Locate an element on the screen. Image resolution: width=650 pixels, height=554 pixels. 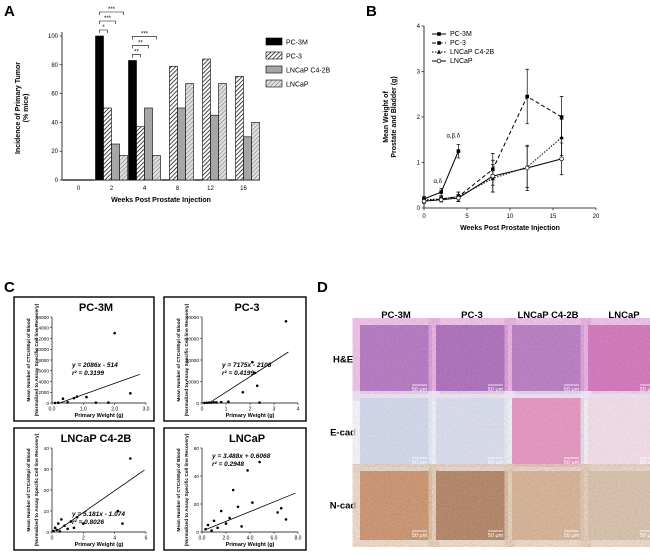
regression-r2: r² = 0.2948 is located at coordinates (228, 464).